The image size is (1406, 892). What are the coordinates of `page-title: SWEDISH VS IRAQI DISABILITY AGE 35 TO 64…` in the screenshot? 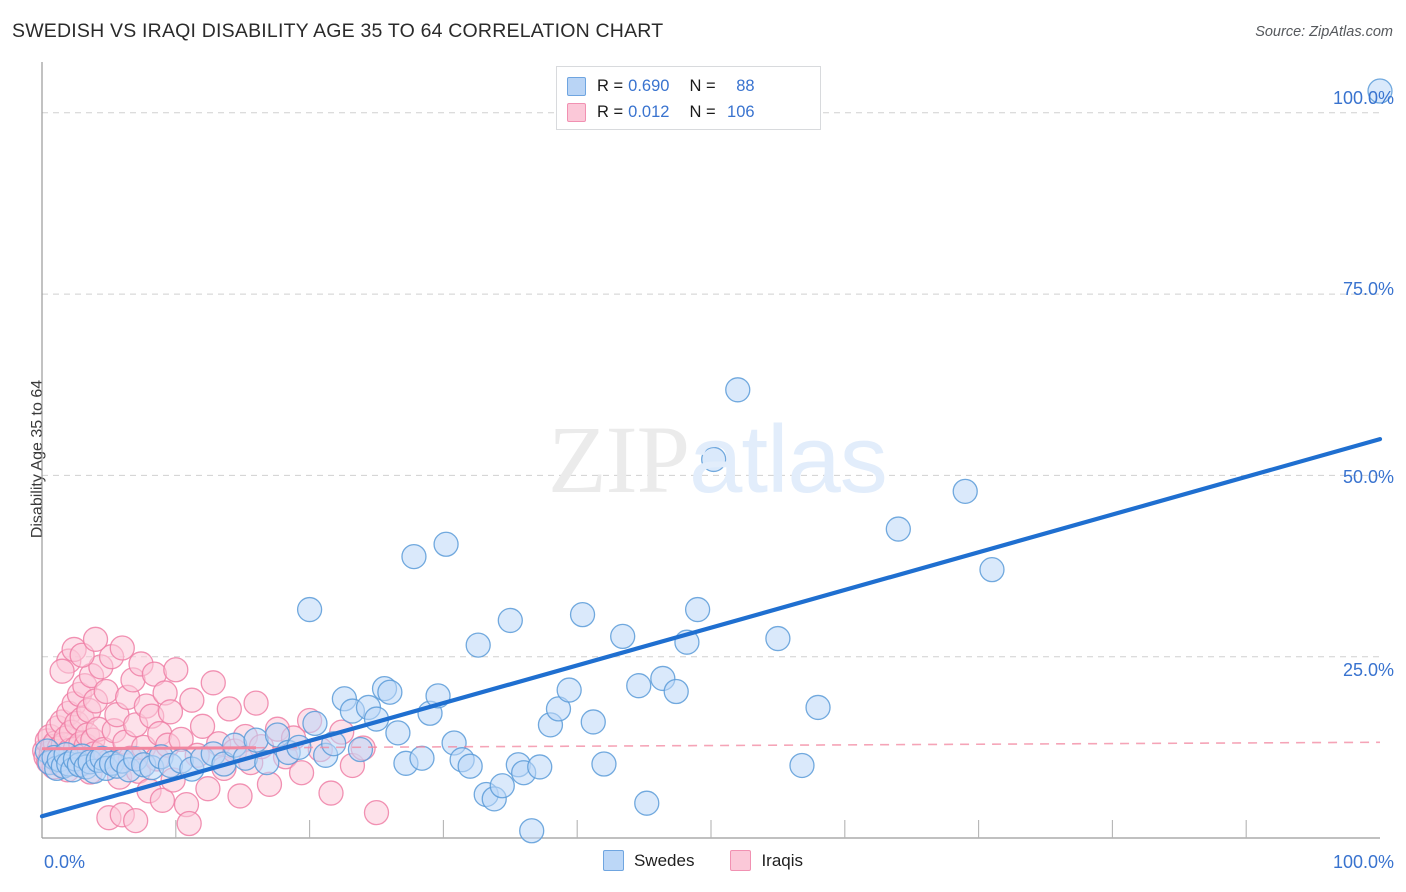 It's located at (338, 31).